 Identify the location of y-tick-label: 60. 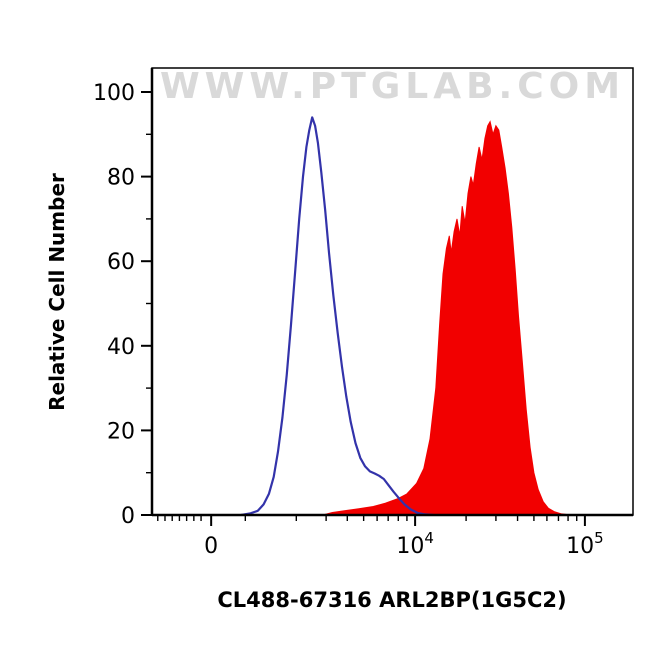
(121, 262).